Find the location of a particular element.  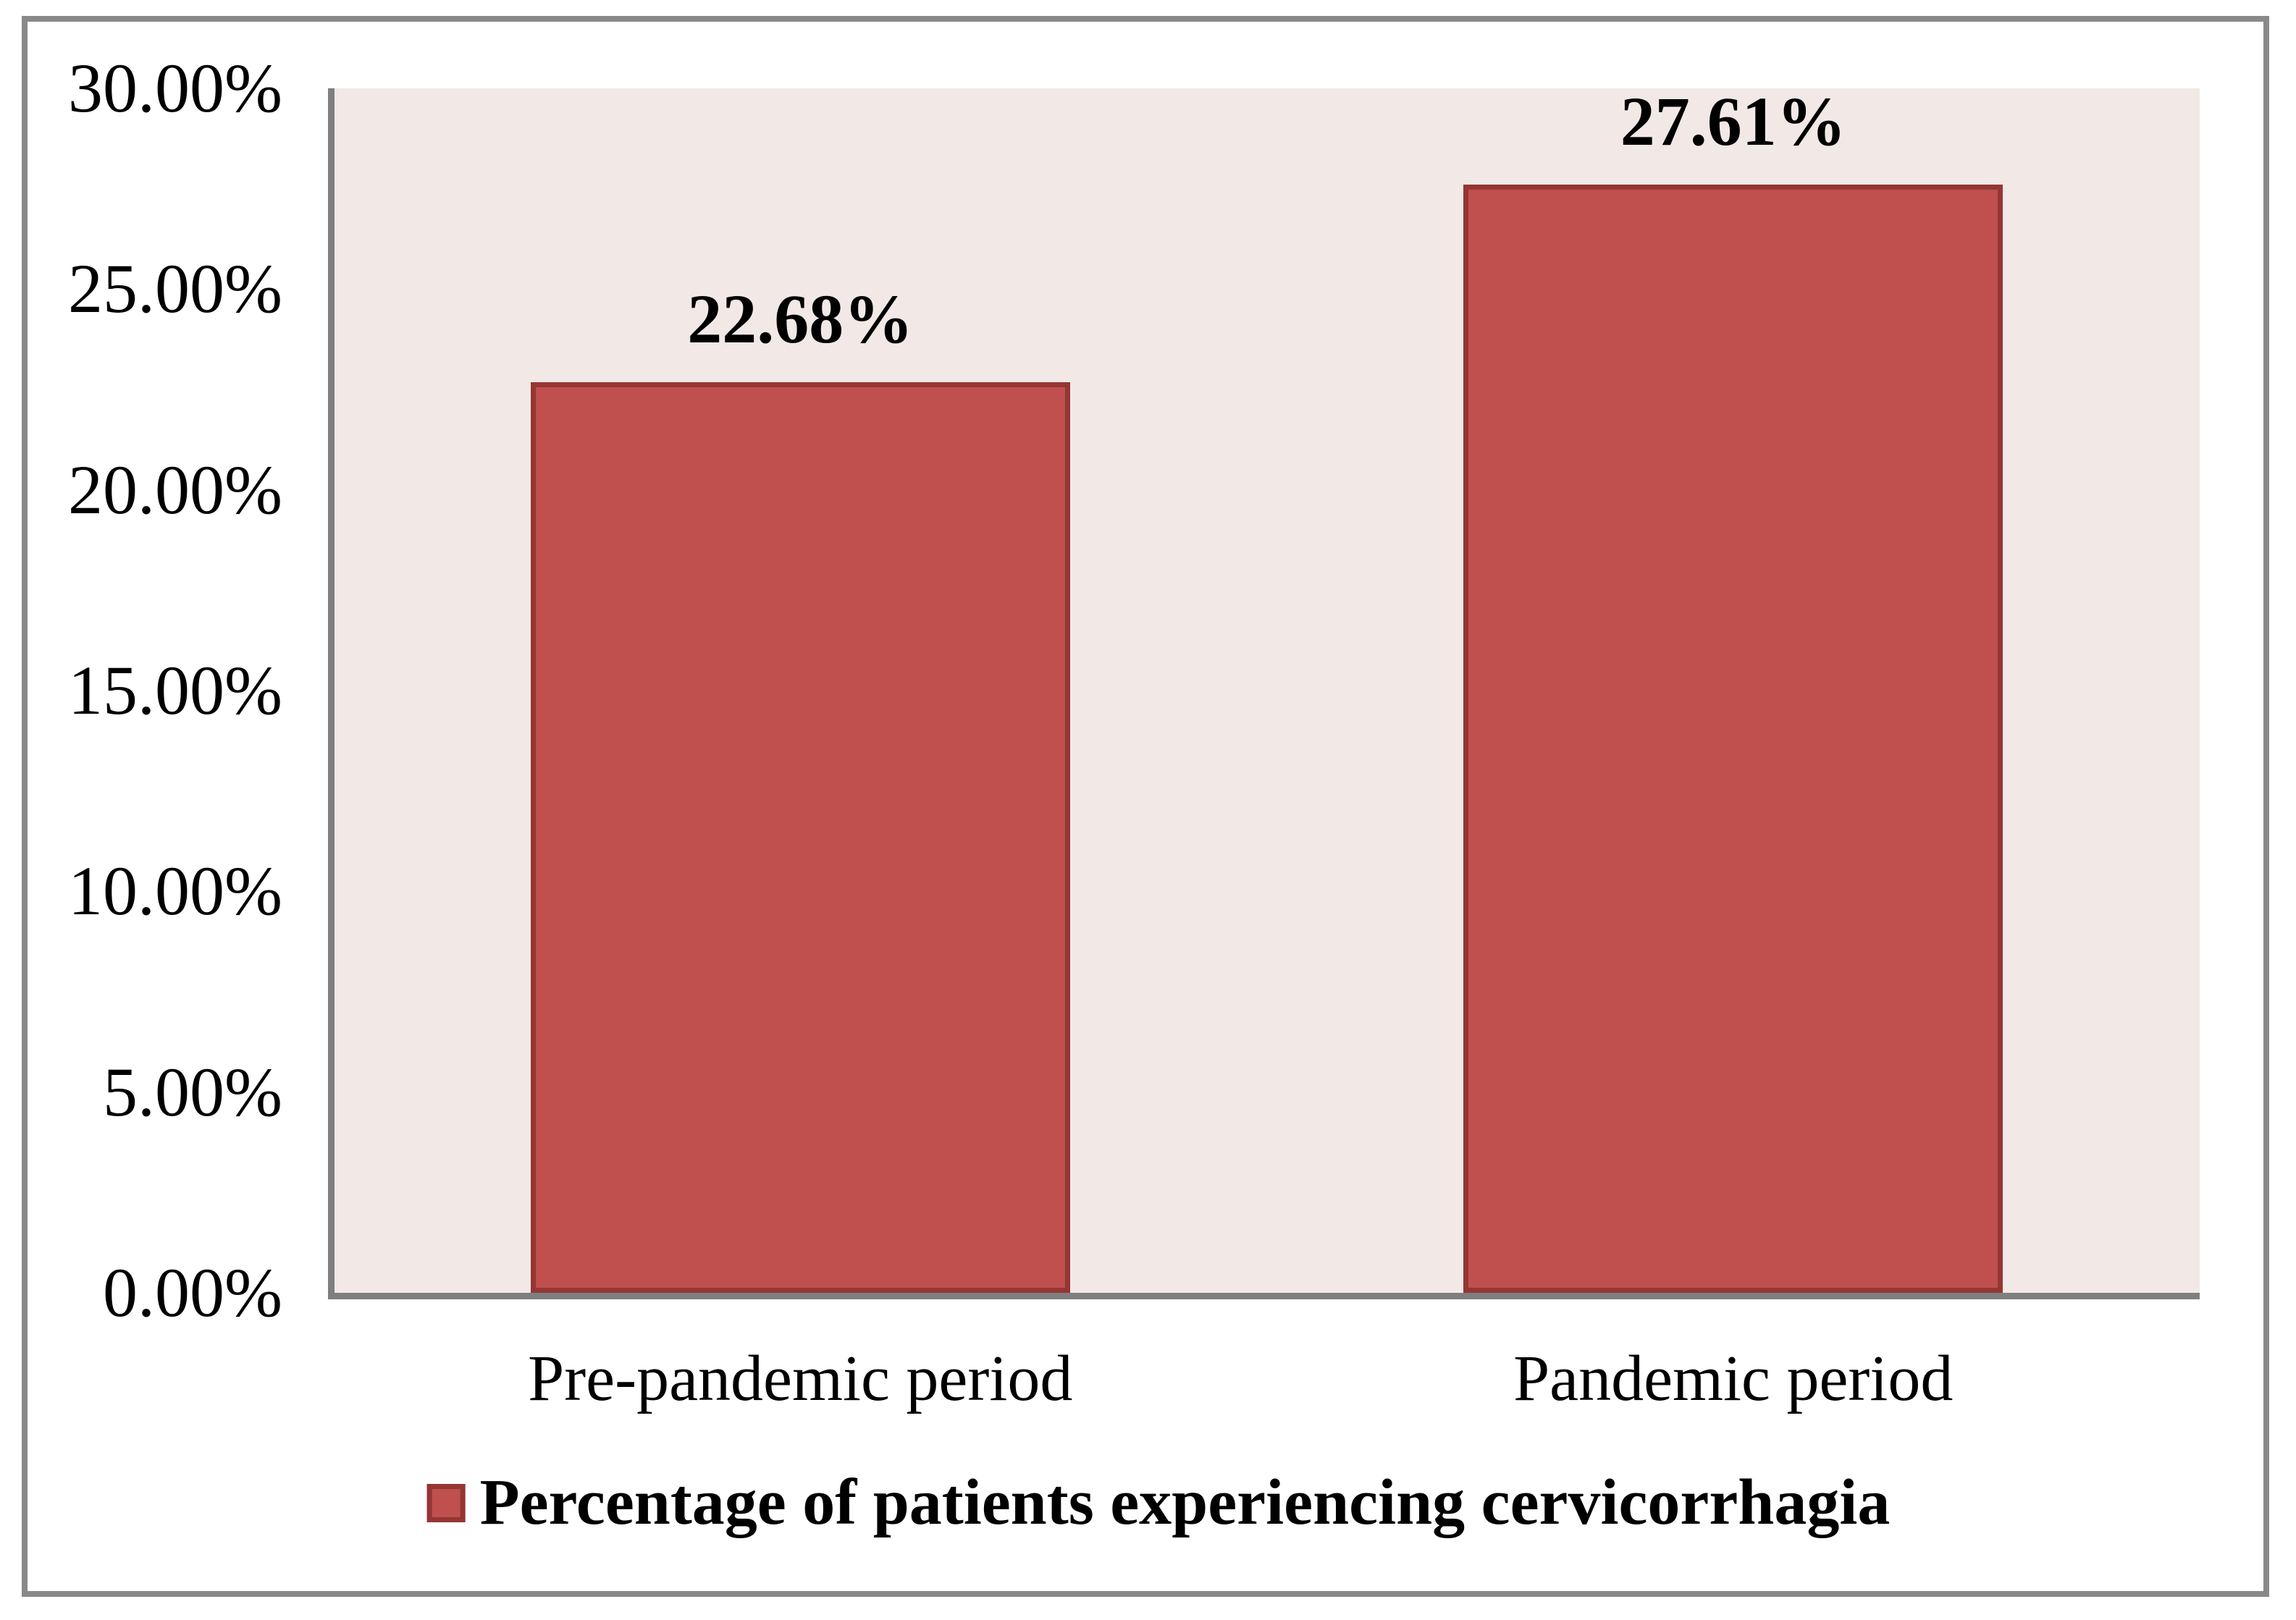

y-axis-tick-label: 15.00% is located at coordinates (175, 690).